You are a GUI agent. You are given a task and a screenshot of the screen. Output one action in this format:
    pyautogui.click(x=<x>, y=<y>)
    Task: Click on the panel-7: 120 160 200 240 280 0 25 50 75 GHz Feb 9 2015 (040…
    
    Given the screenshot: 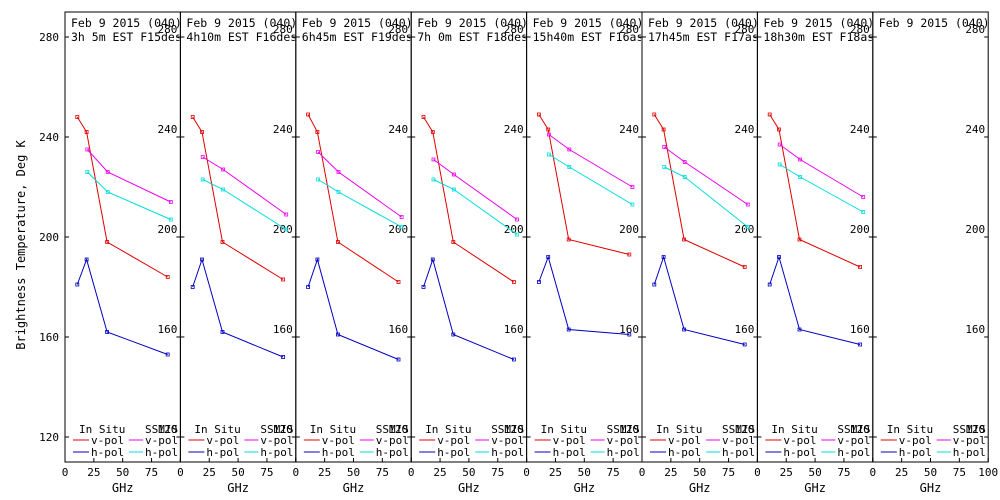 What is the action you would take?
    pyautogui.click(x=814, y=253)
    